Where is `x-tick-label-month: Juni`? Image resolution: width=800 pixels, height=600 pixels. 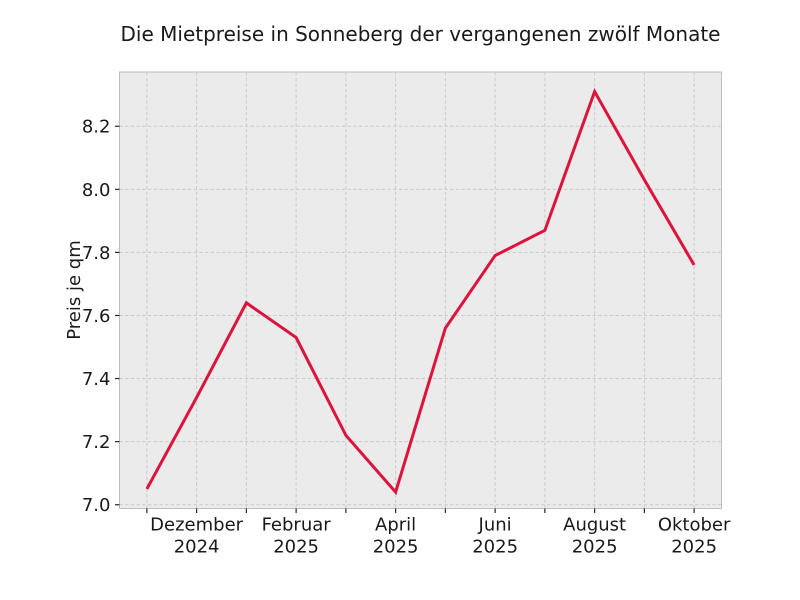 x-tick-label-month: Juni is located at coordinates (495, 525).